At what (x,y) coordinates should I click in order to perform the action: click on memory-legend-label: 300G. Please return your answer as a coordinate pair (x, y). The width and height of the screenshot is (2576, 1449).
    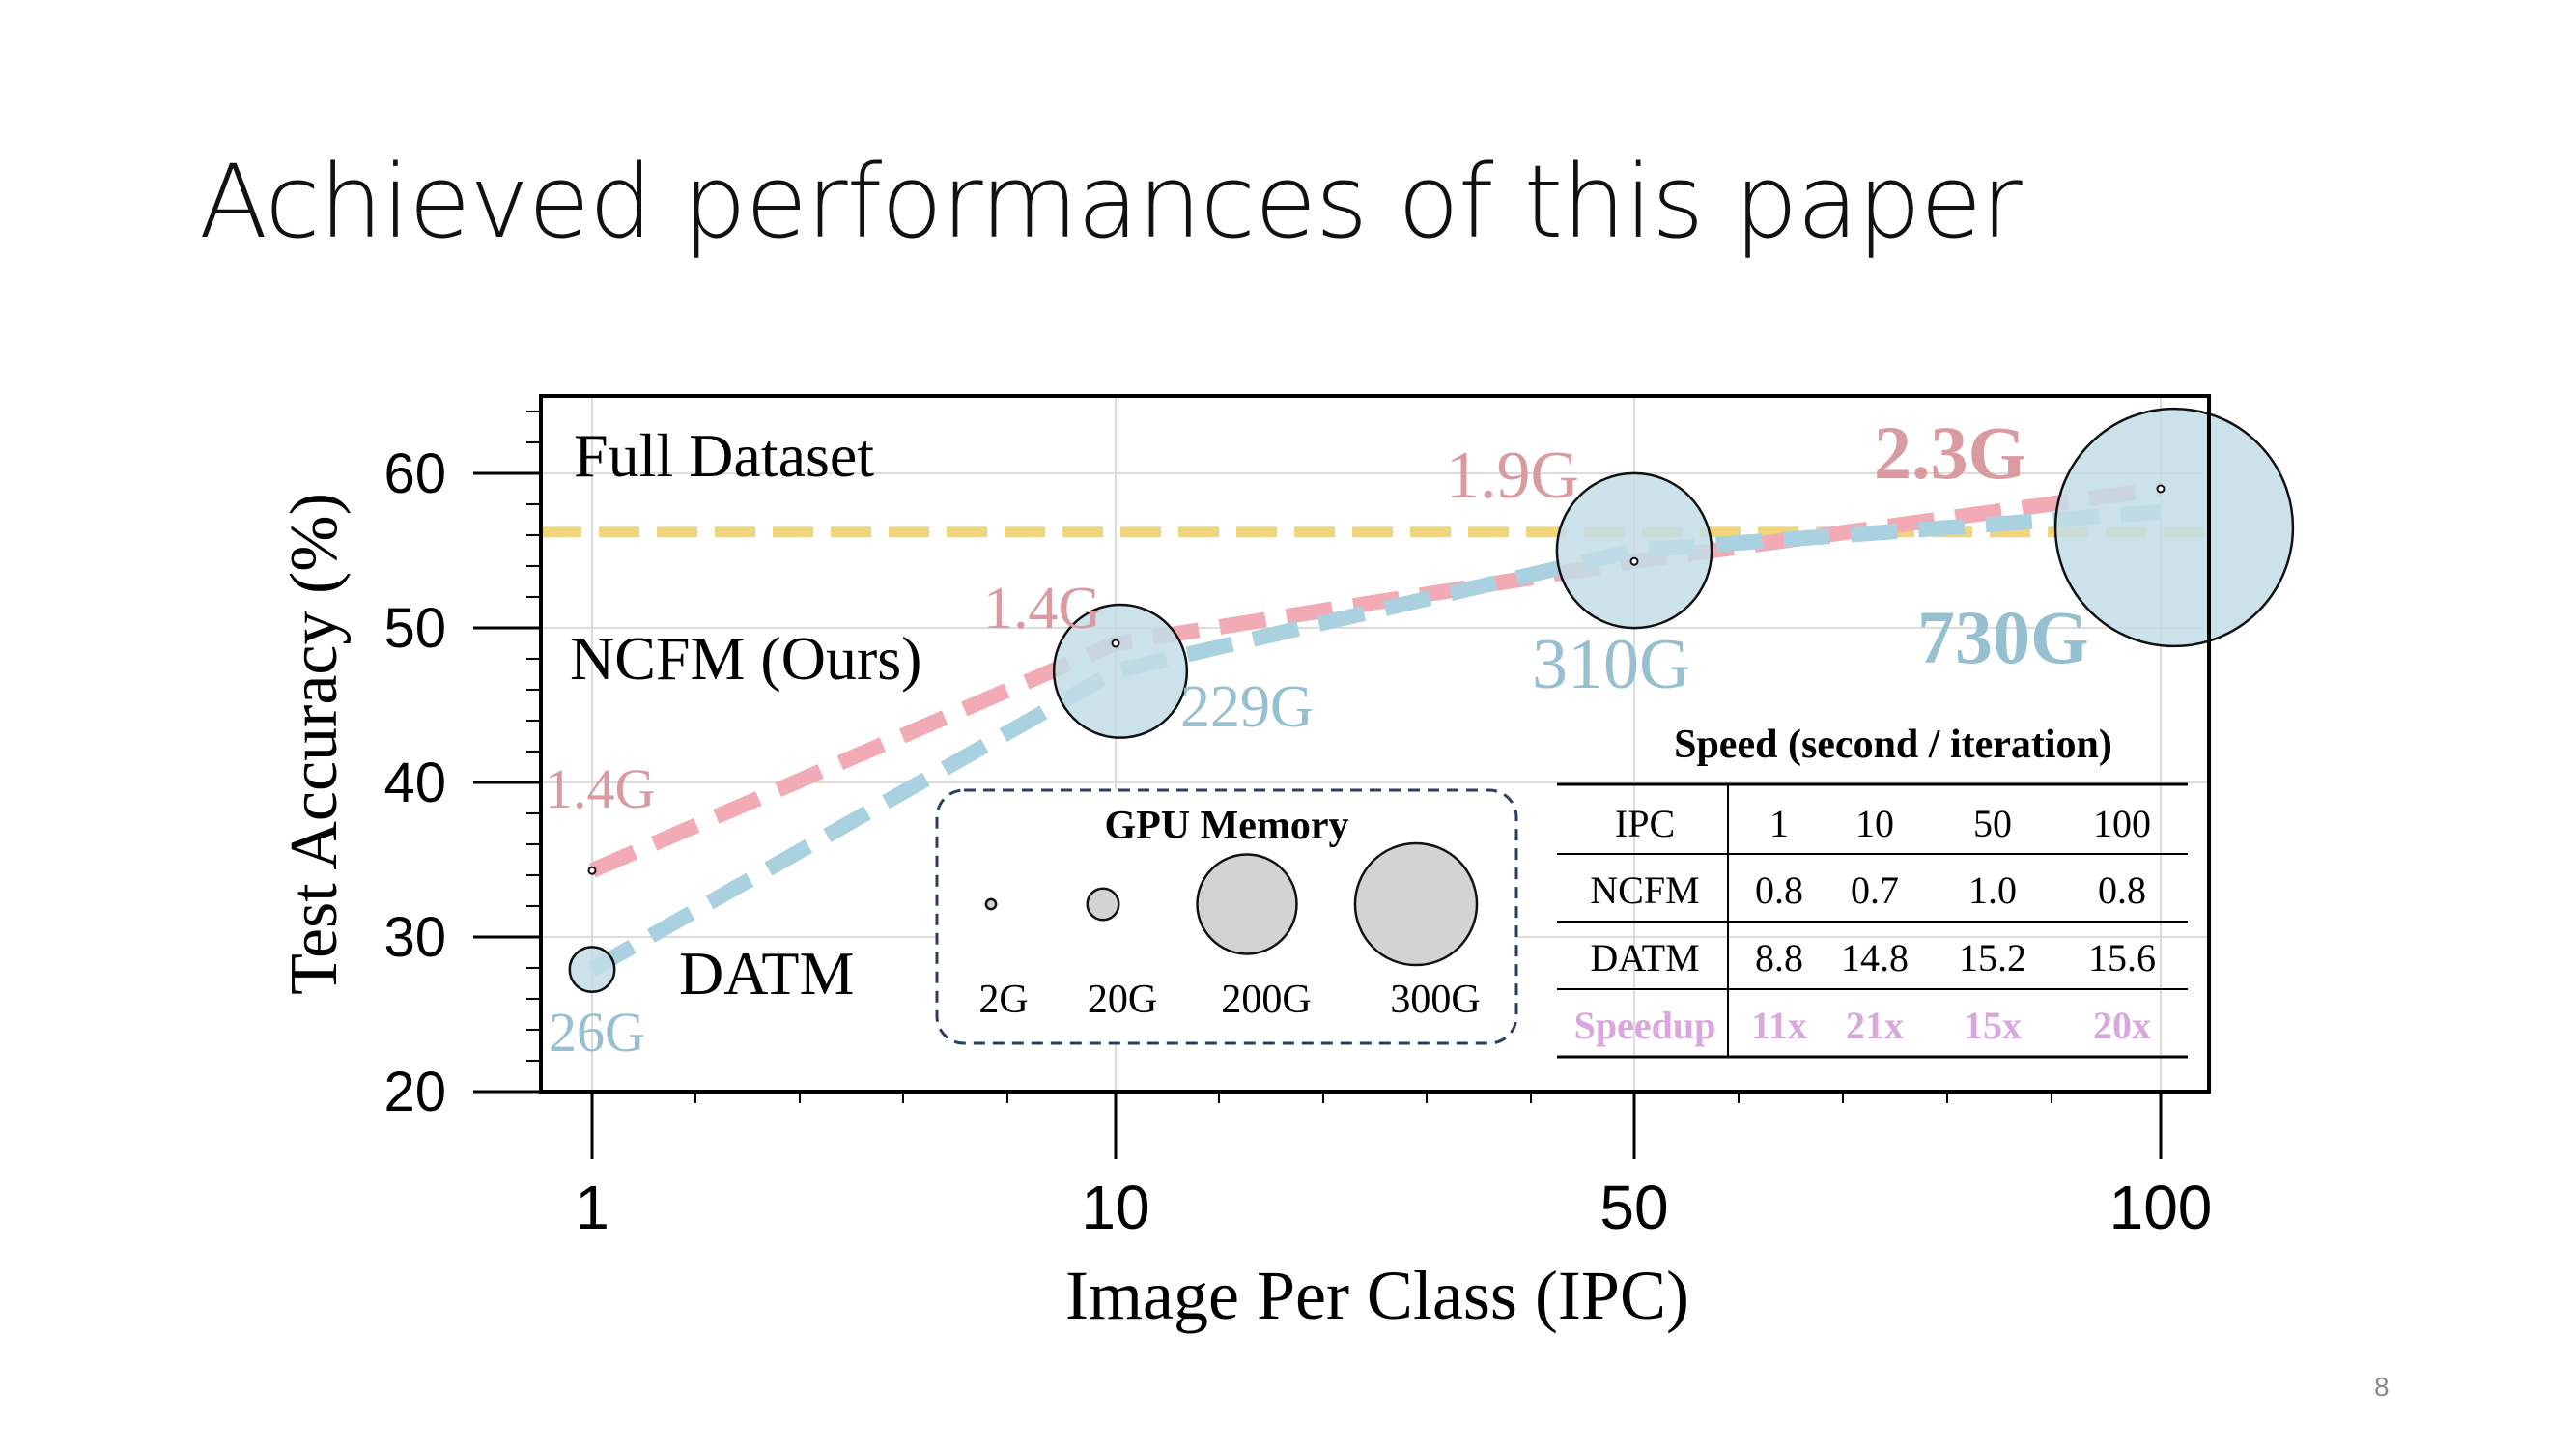
    Looking at the image, I should click on (1435, 1000).